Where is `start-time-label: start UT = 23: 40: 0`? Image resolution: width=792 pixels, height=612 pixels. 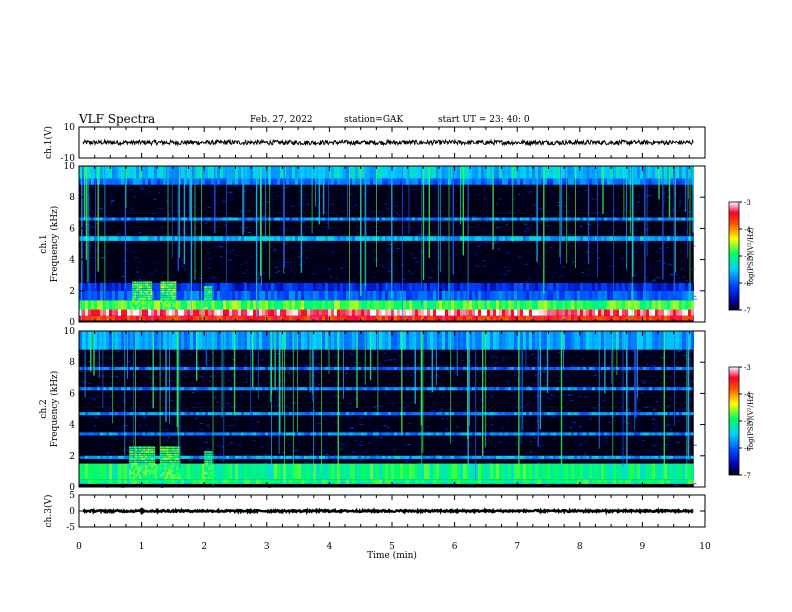
start-time-label: start UT = 23: 40: 0 is located at coordinates (484, 120).